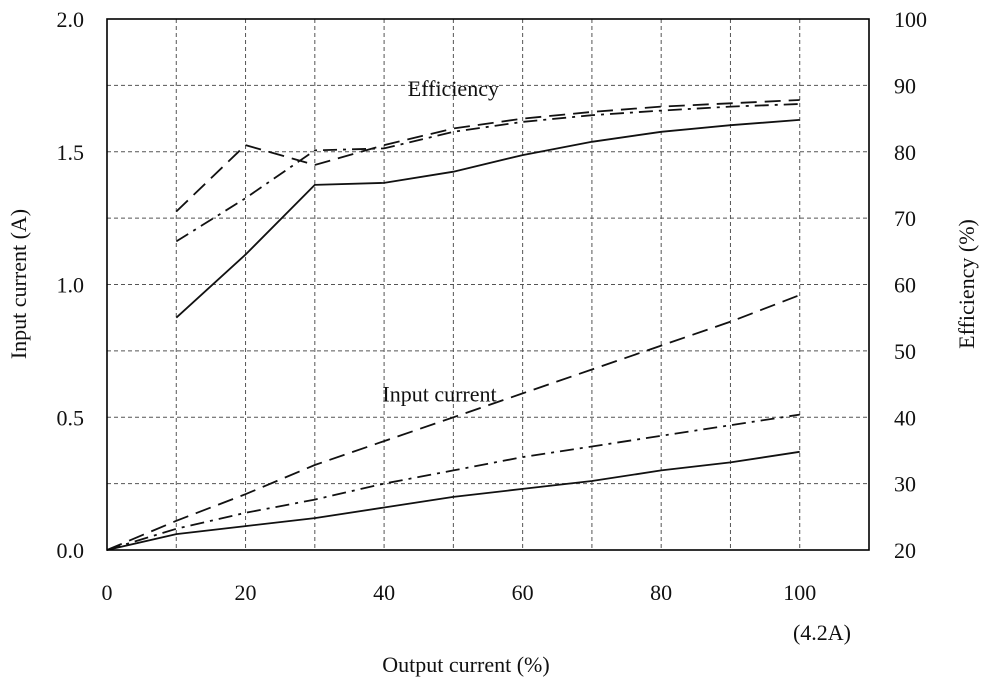 This screenshot has height=682, width=992. I want to click on x-tick-label: 60, so click(523, 592).